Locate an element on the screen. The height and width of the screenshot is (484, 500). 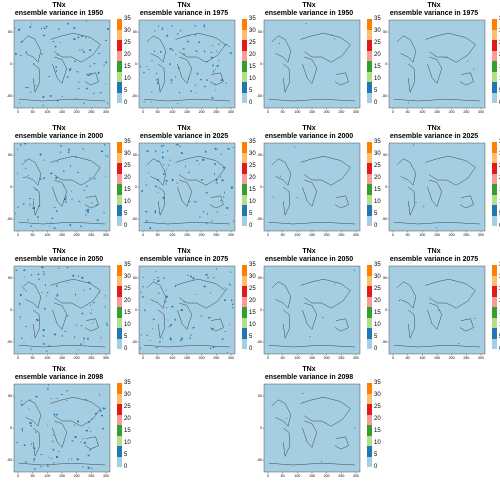
panel-title-year: ensemble variance in 2025 is located at coordinates (434, 136).